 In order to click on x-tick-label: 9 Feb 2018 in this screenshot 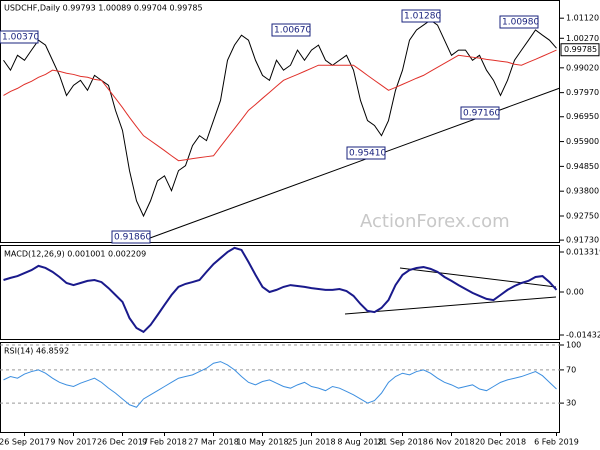, I will do `click(164, 442)`.